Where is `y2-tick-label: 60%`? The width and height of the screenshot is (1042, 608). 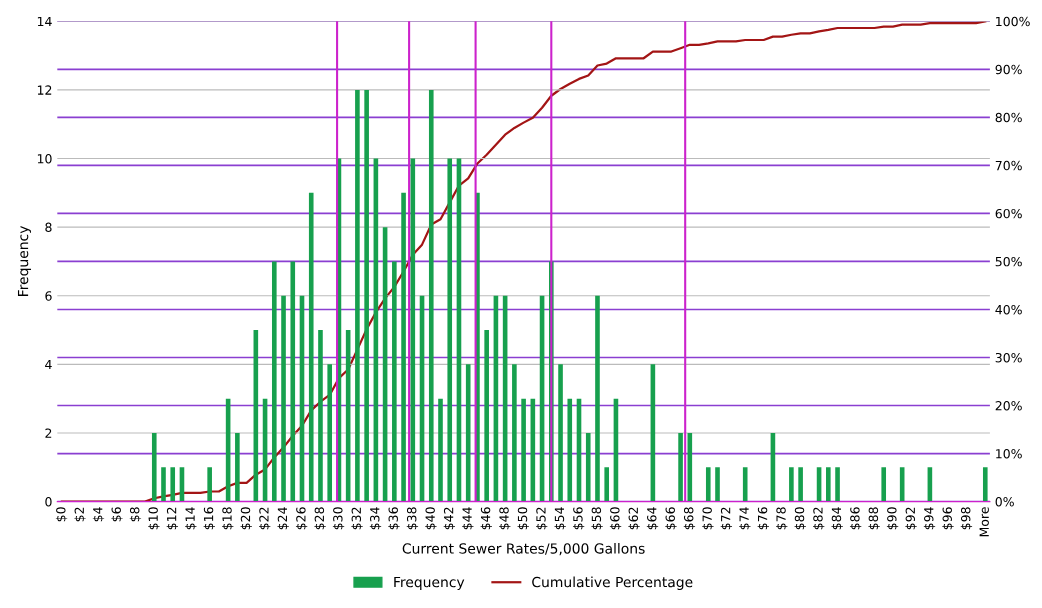 y2-tick-label: 60% is located at coordinates (1008, 213).